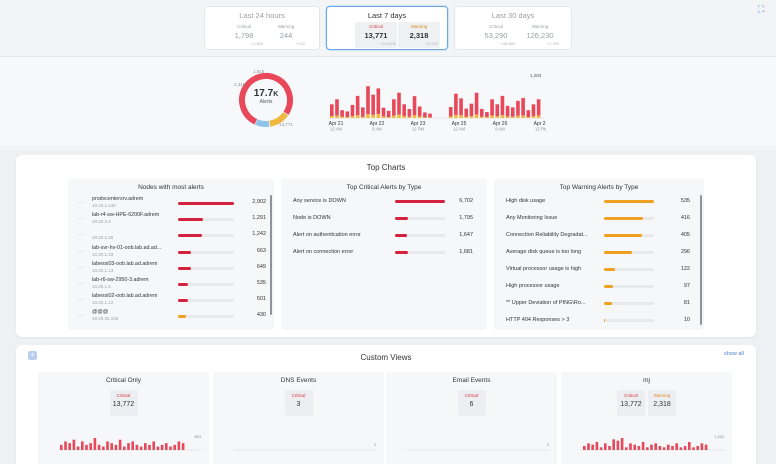 The width and height of the screenshot is (776, 464). I want to click on expand-icon: ⛶, so click(761, 9).